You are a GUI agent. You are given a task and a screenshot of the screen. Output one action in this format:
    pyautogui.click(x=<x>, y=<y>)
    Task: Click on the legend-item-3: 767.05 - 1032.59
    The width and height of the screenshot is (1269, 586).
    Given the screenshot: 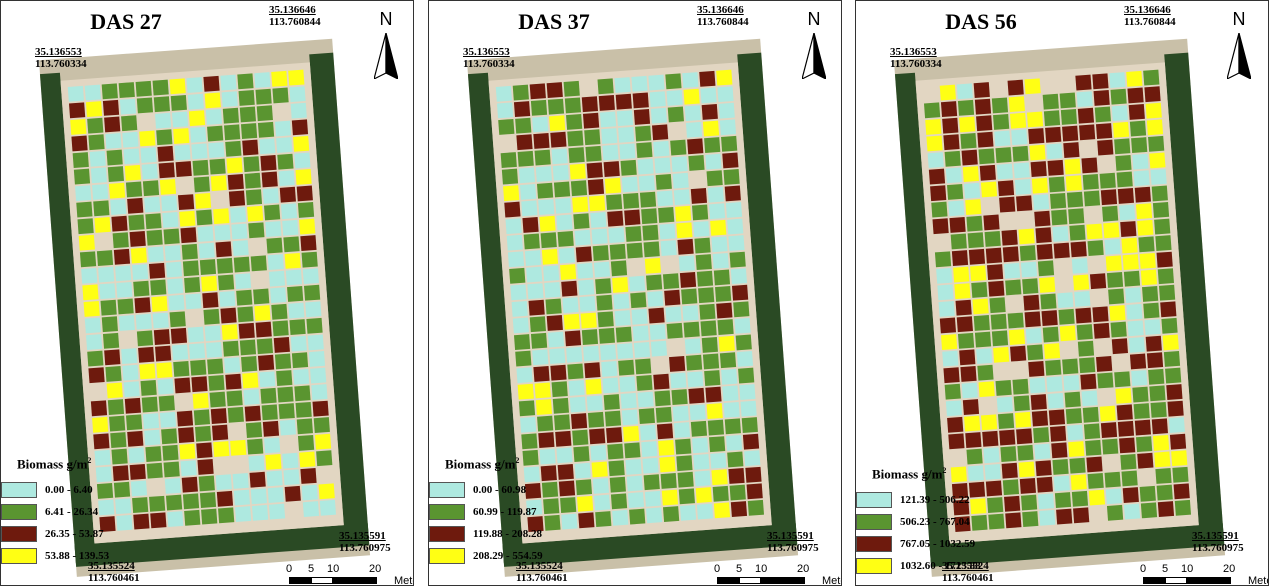 What is the action you would take?
    pyautogui.click(x=918, y=543)
    